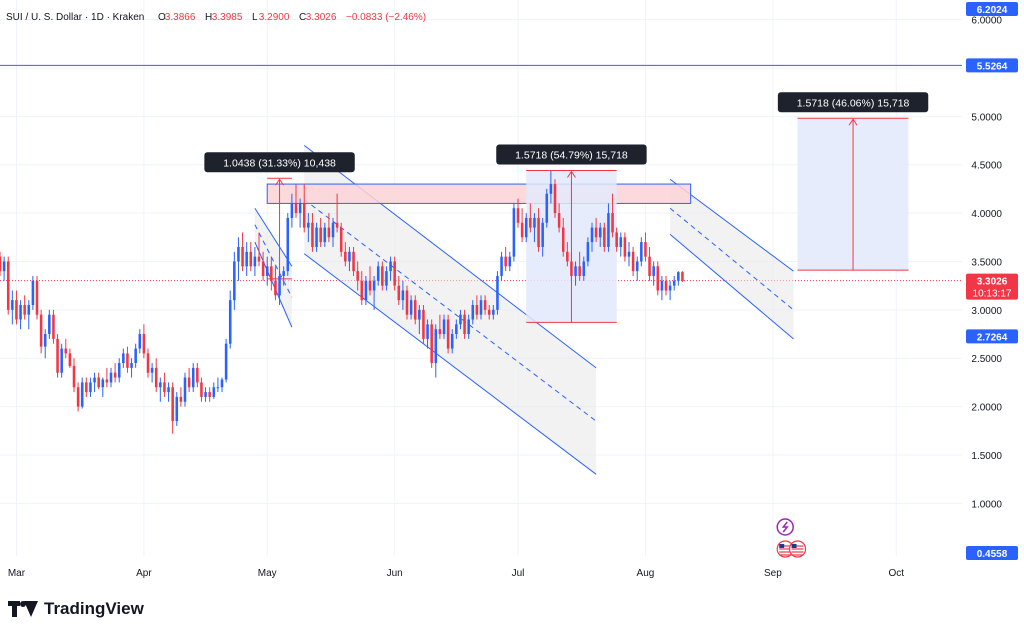 The height and width of the screenshot is (632, 1024). Describe the element at coordinates (386, 17) in the screenshot. I see `ohlc-value: −0.0833 (−2.46%)` at that location.